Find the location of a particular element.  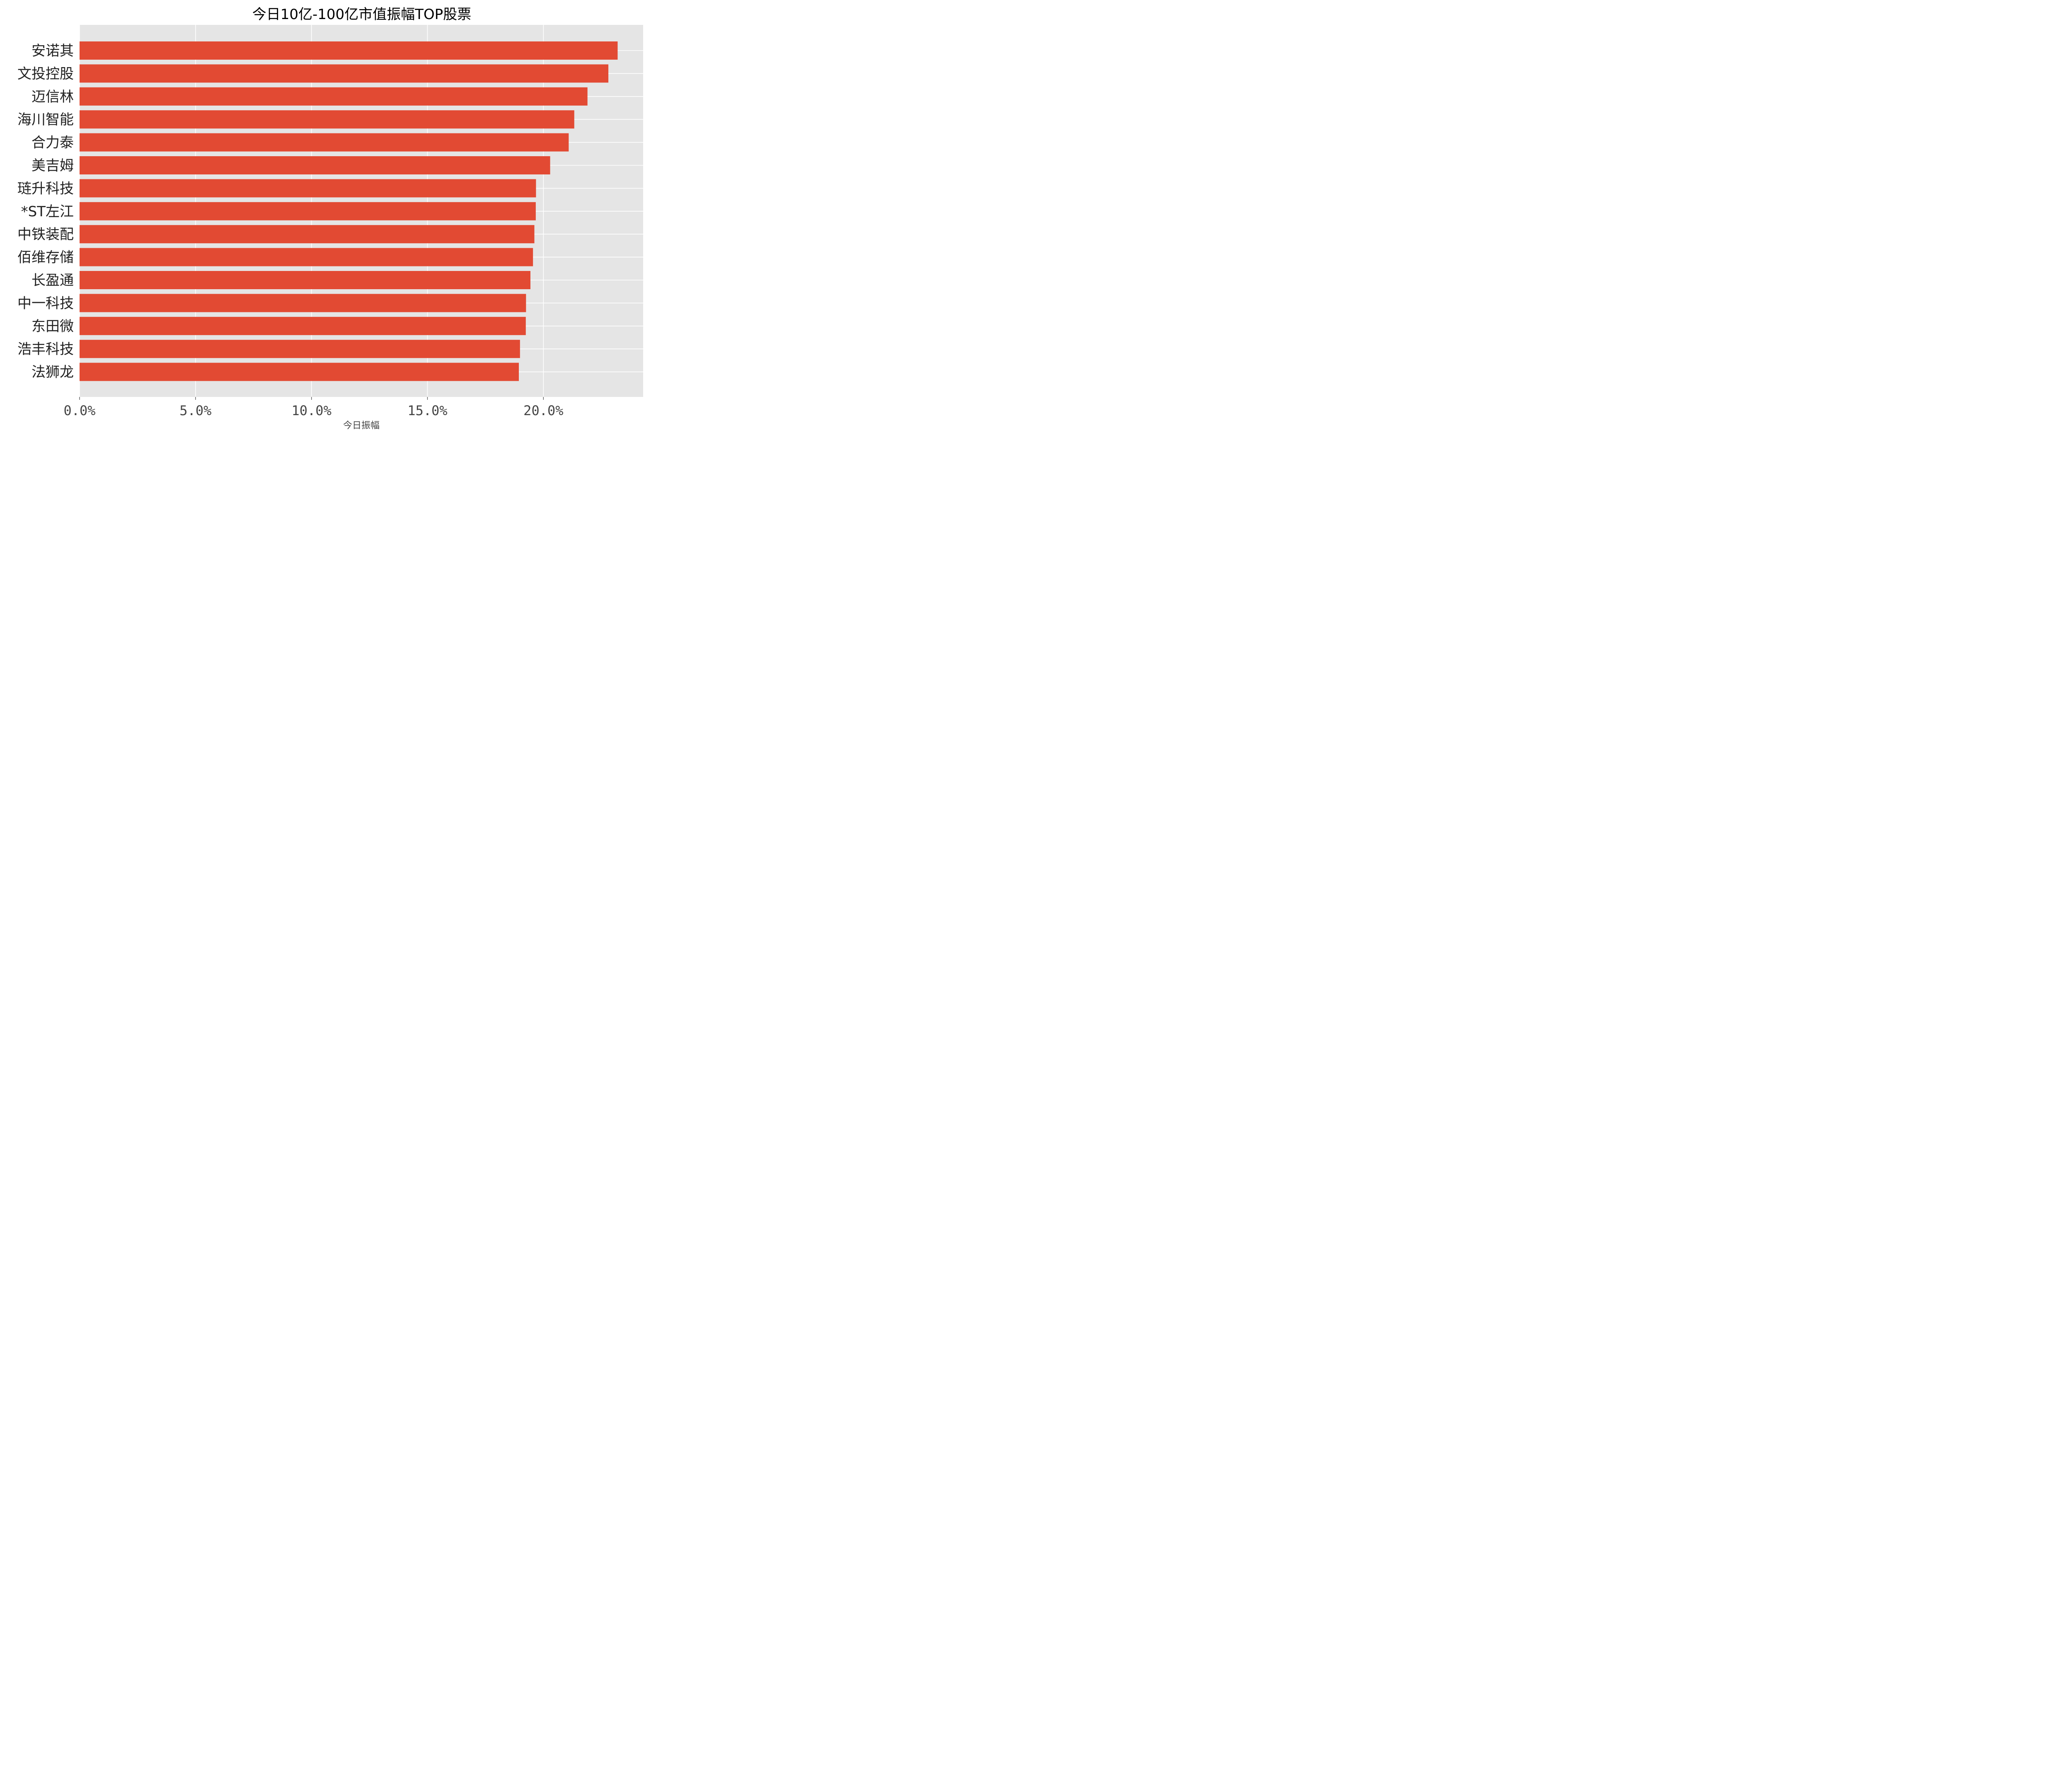

chart-title: 今日10亿-100亿市值振幅TOP股票 is located at coordinates (361, 14).